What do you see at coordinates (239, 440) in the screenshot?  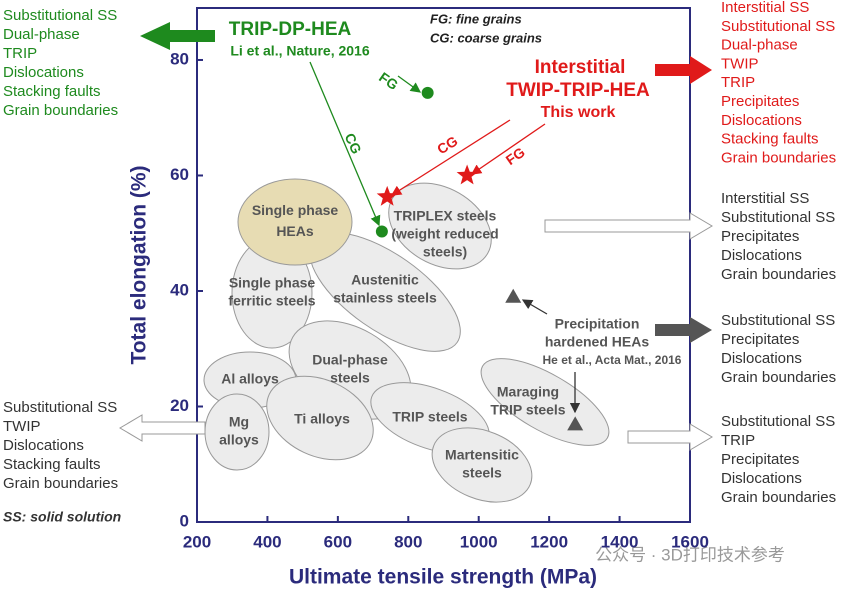 I see `region-label: alloys` at bounding box center [239, 440].